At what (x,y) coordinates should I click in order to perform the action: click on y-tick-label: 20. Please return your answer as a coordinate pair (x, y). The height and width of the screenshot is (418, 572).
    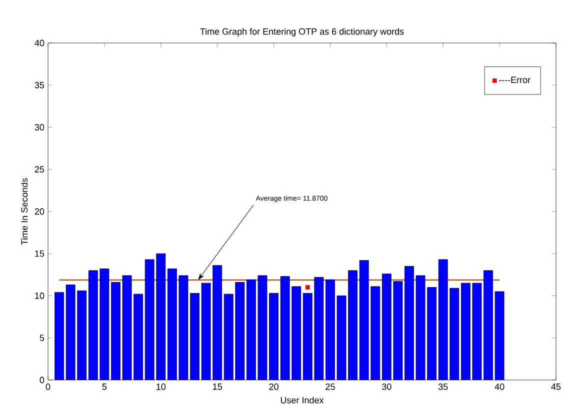
    Looking at the image, I should click on (39, 211).